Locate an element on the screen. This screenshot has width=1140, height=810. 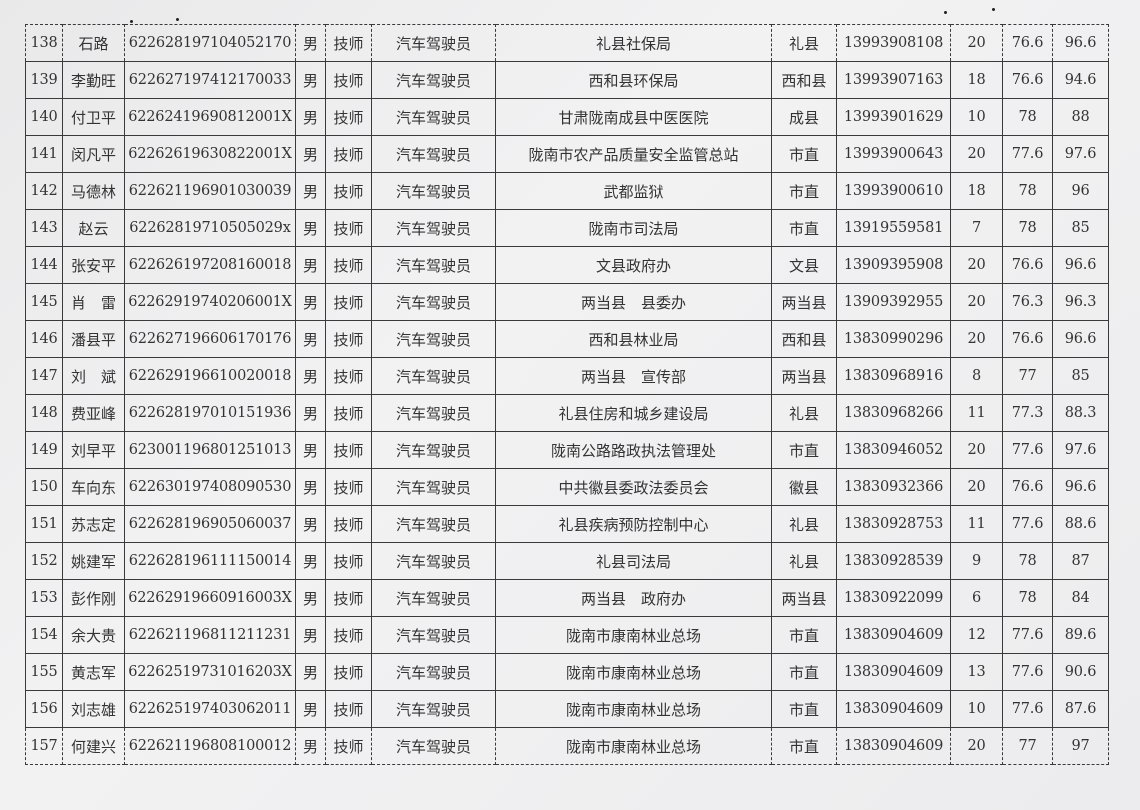
cell-row-number: 147 is located at coordinates (44, 376).